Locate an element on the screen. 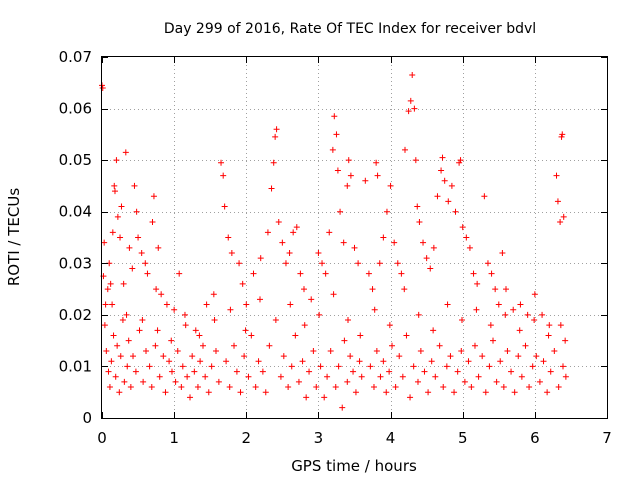 The width and height of the screenshot is (640, 480). x-tick-label: 1 is located at coordinates (174, 438).